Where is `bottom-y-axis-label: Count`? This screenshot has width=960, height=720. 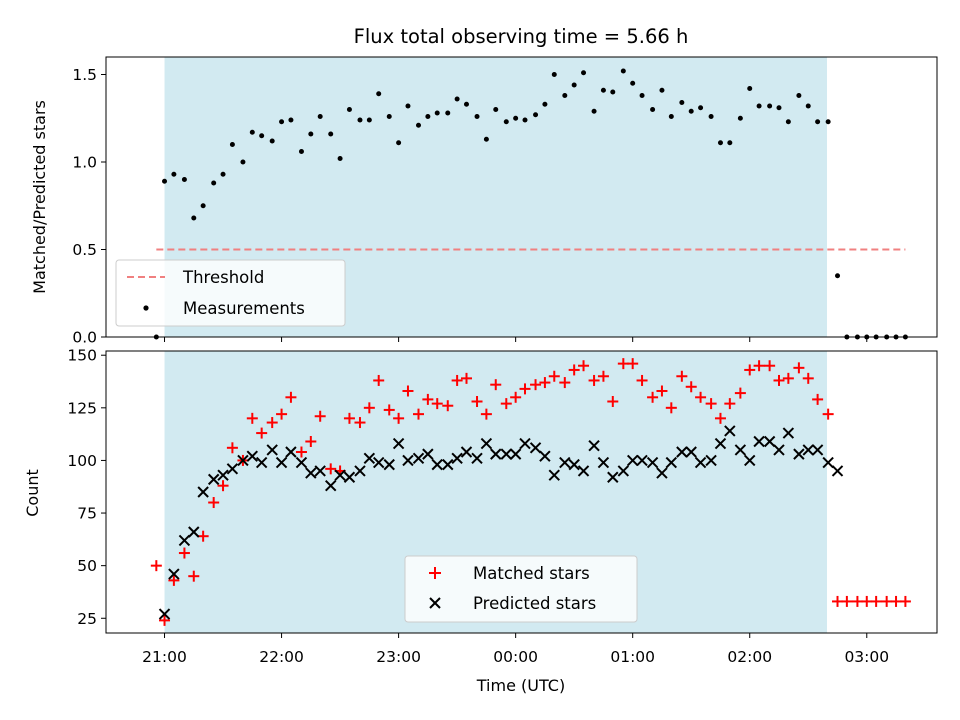
bottom-y-axis-label: Count is located at coordinates (32, 493).